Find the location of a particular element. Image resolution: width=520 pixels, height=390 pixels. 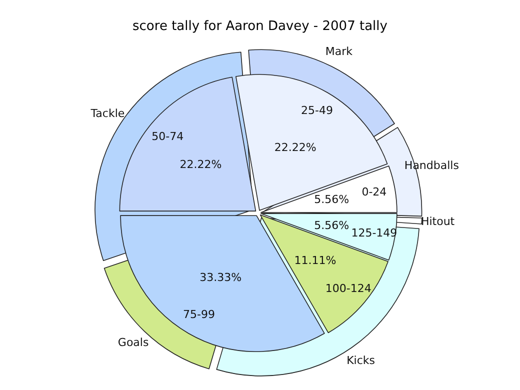

slice-label: Hitout is located at coordinates (438, 221).